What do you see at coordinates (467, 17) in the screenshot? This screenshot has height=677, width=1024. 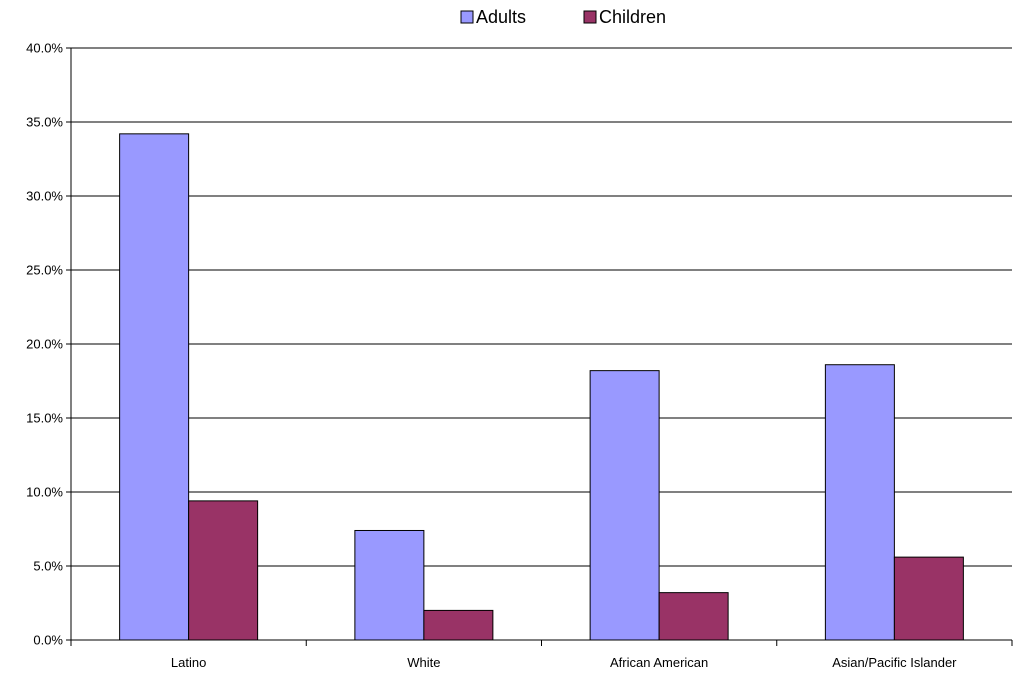 I see `legend-swatch-adults` at bounding box center [467, 17].